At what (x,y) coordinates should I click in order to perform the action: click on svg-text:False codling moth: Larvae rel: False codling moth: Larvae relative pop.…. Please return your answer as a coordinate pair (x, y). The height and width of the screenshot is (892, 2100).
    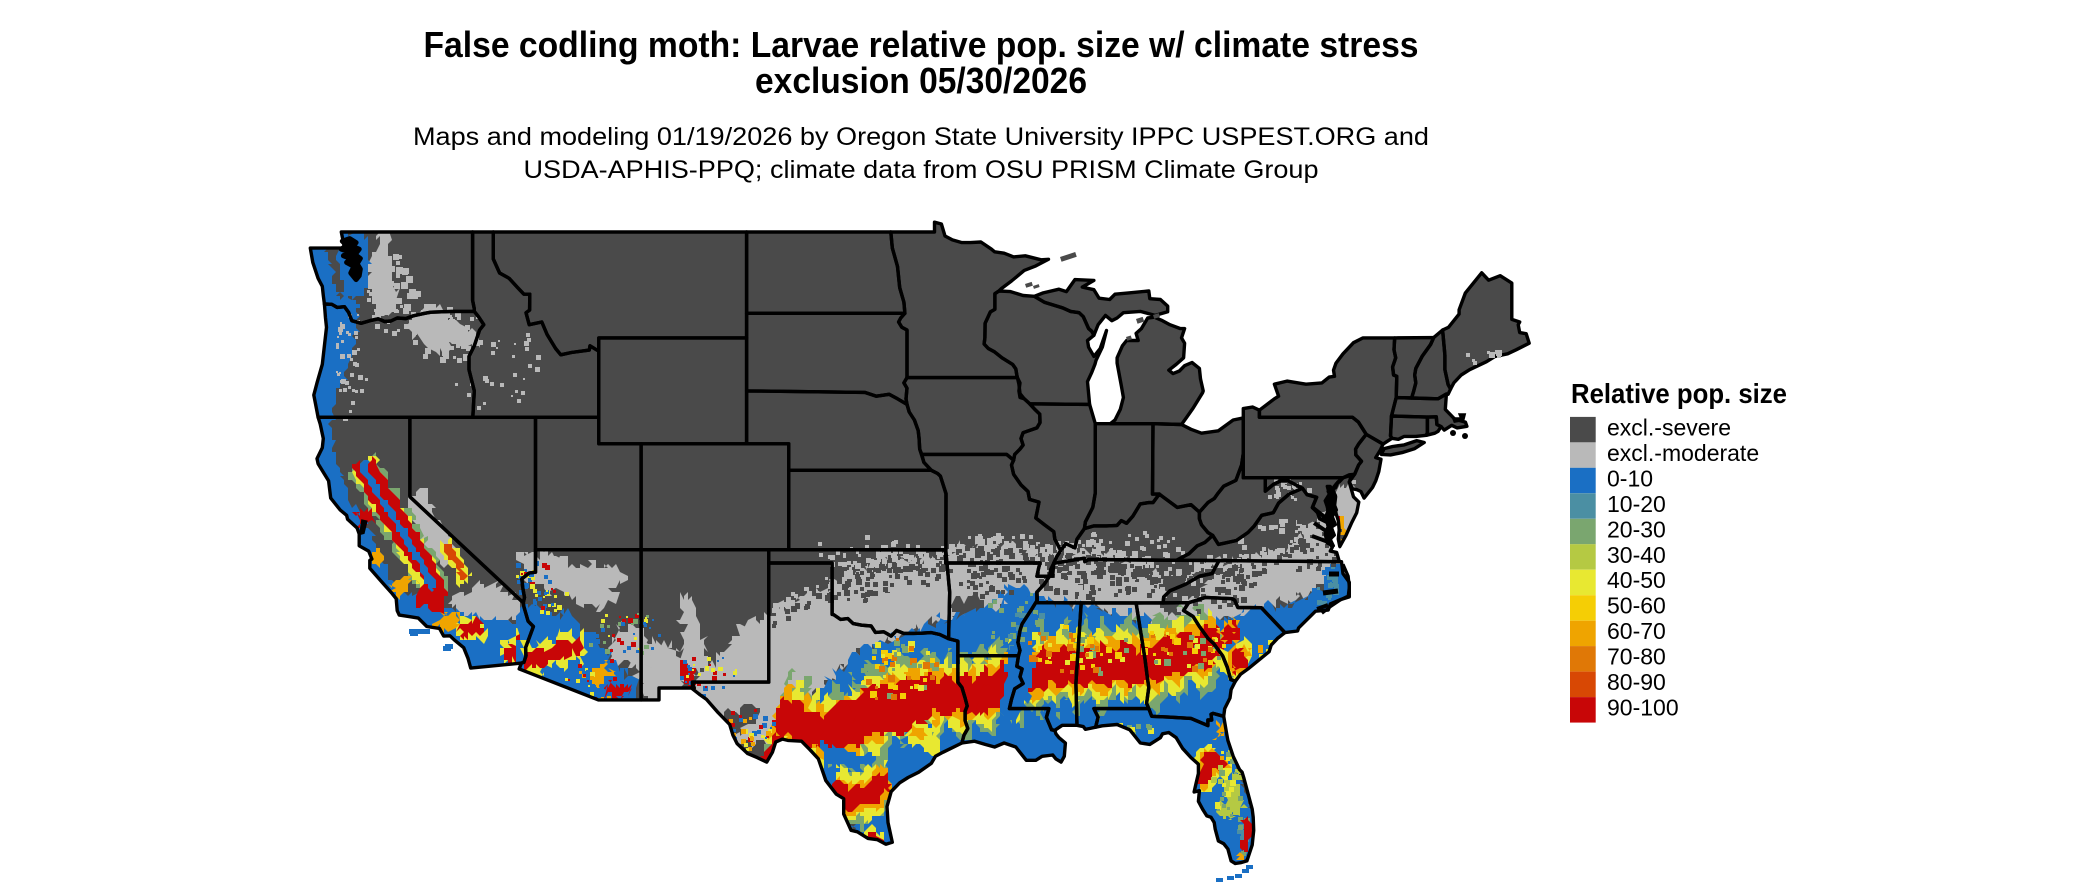
    Looking at the image, I should click on (921, 44).